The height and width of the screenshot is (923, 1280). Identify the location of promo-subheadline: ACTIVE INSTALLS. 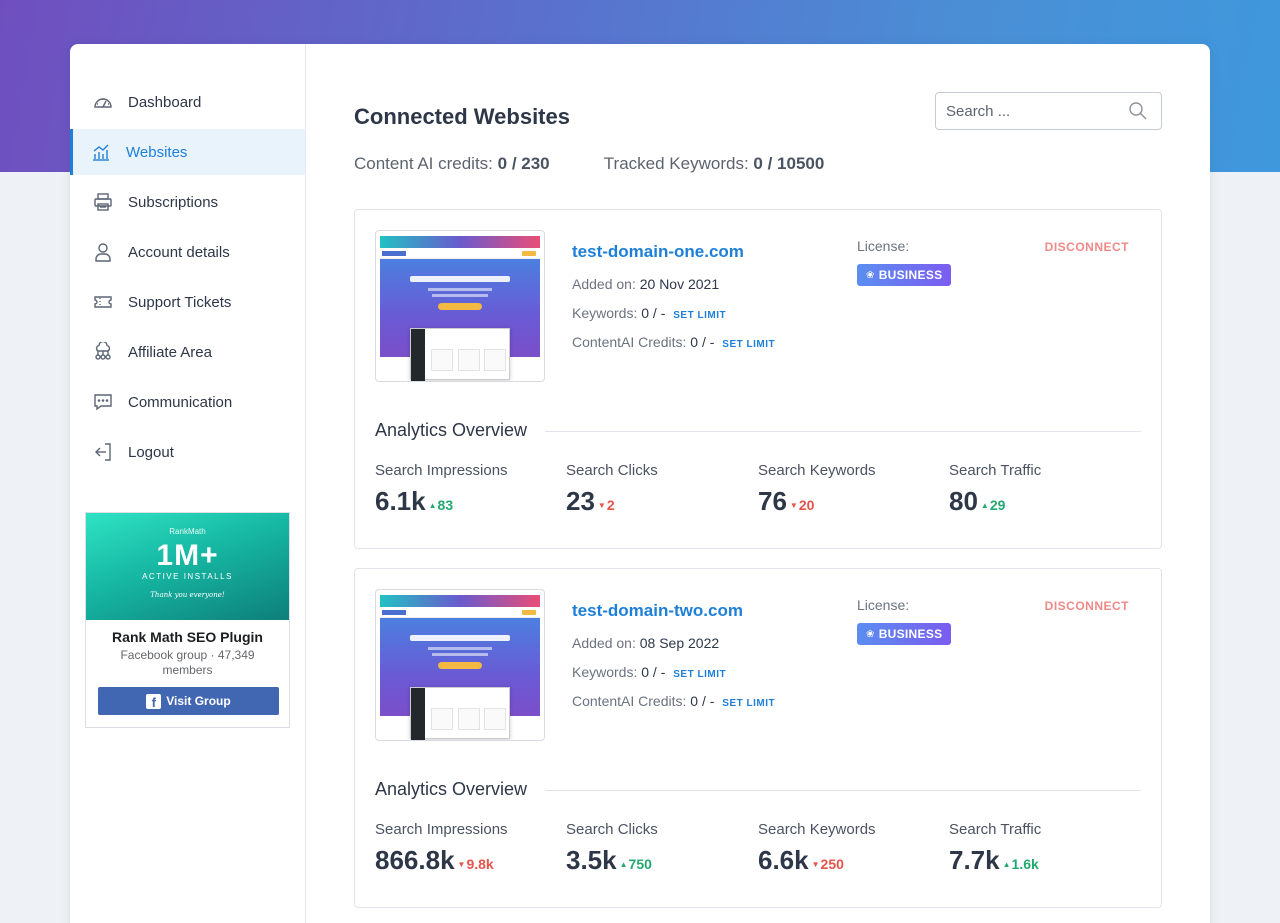
(187, 576).